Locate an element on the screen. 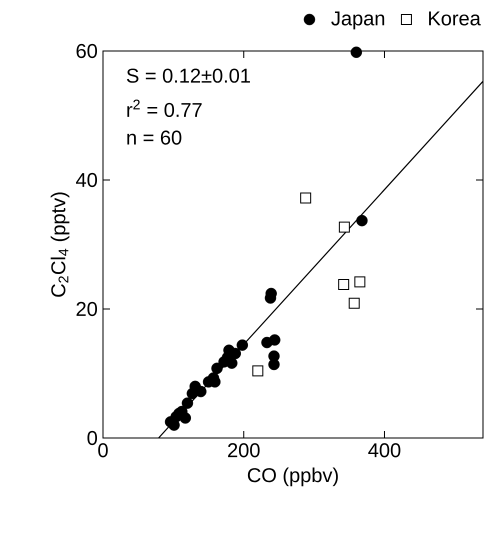  x-axis-title: CO (ppbv) is located at coordinates (293, 477).